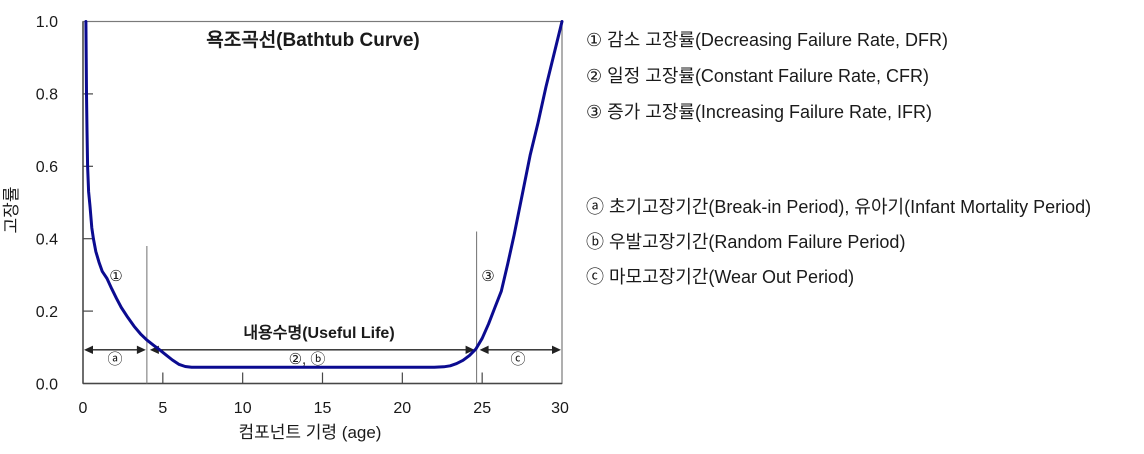 Image resolution: width=1144 pixels, height=454 pixels. What do you see at coordinates (115, 350) in the screenshot?
I see `arrow-break-in-span` at bounding box center [115, 350].